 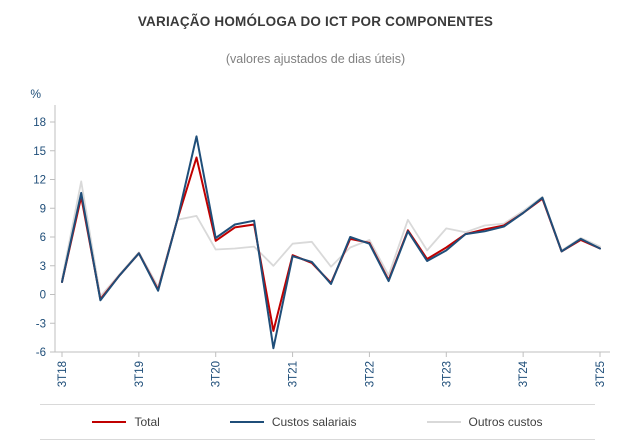 What do you see at coordinates (43, 238) in the screenshot?
I see `y-tick-label: 6` at bounding box center [43, 238].